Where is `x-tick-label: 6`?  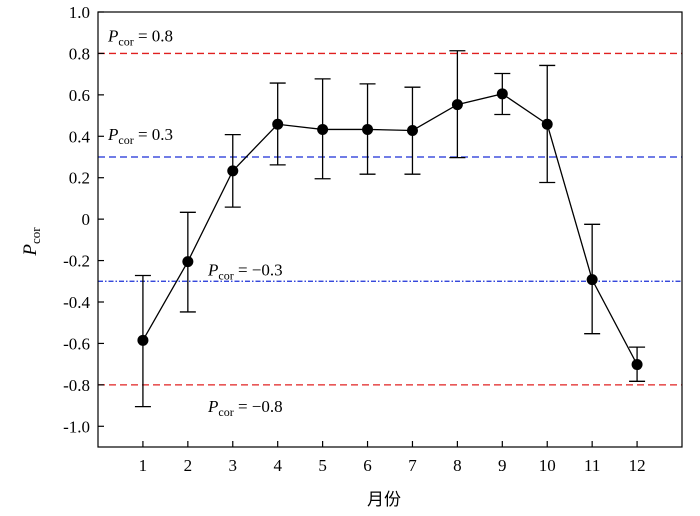
x-tick-label: 6 is located at coordinates (367, 465).